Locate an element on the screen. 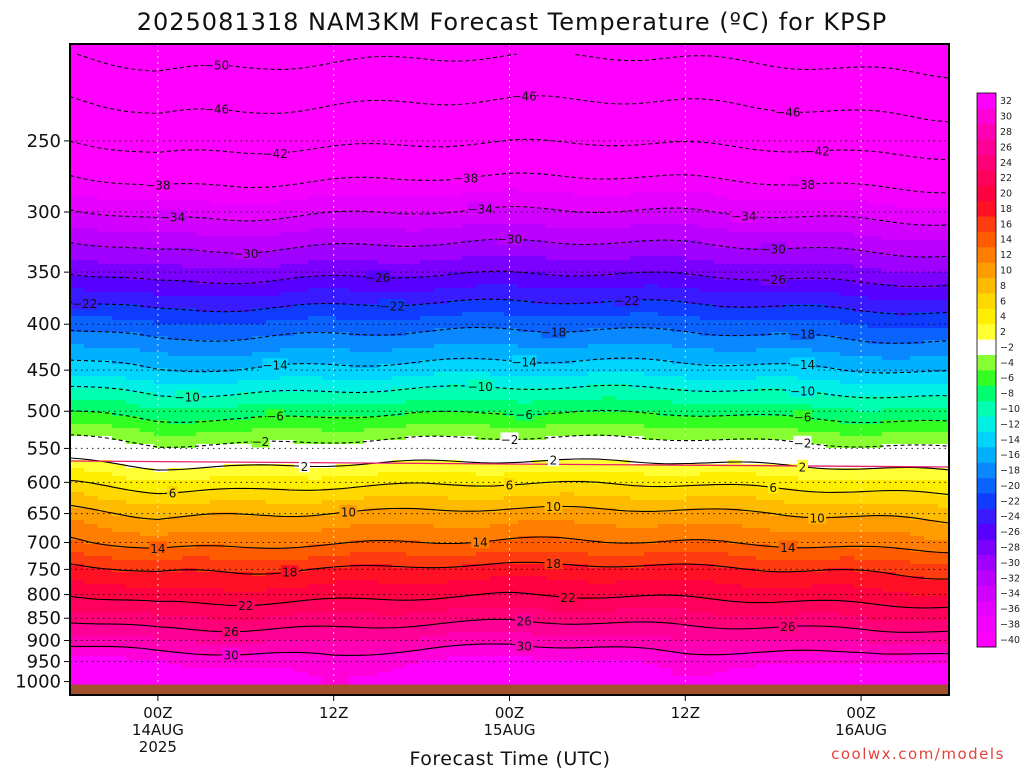  colorbar-label: −34 is located at coordinates (1010, 594).